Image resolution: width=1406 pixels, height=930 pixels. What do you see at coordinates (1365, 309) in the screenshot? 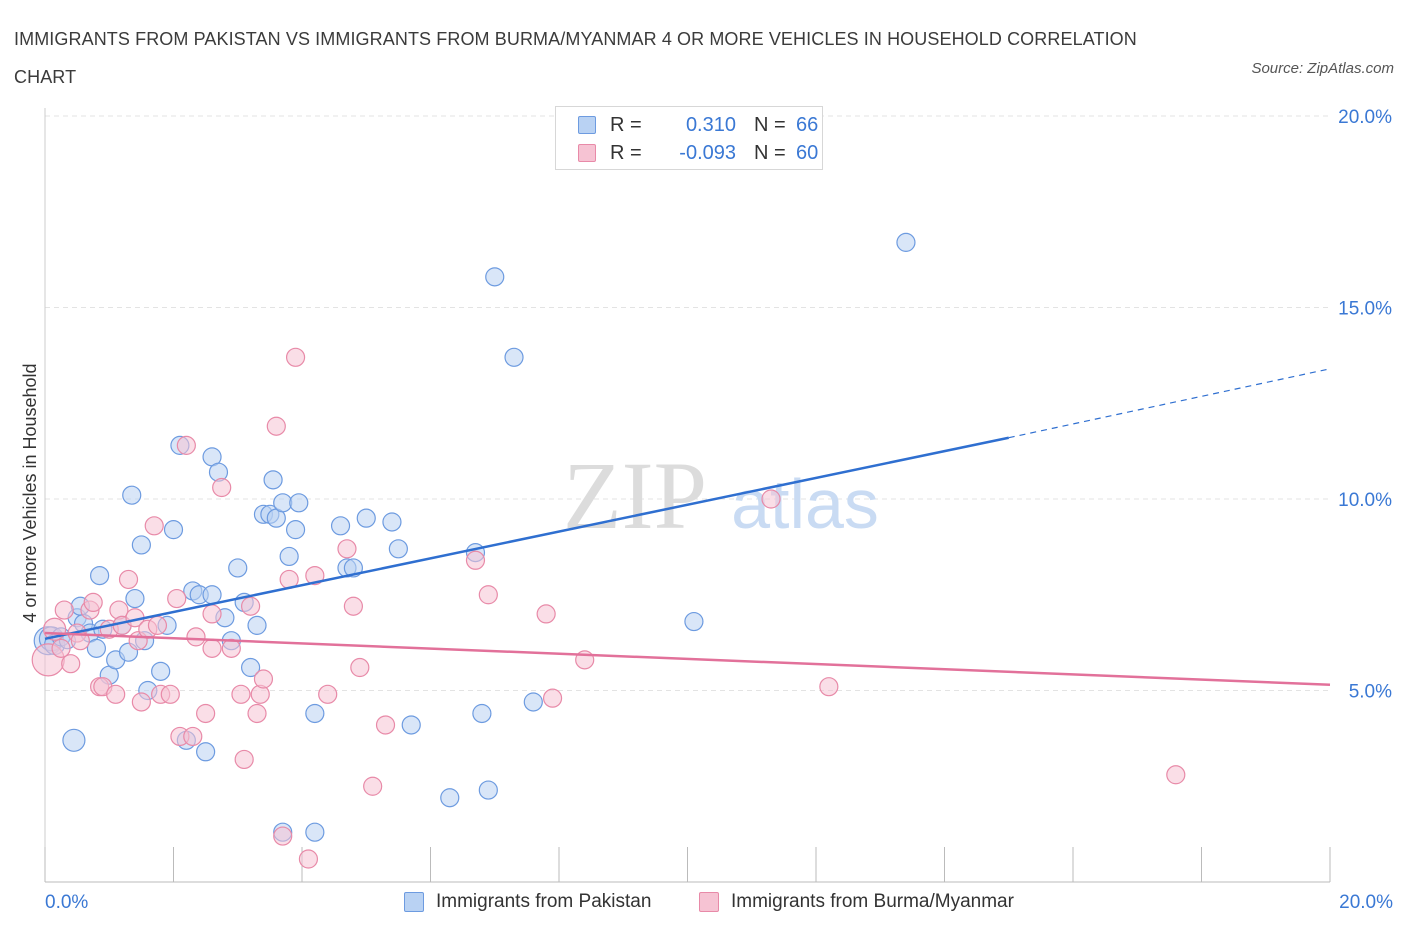
I see `y-tick-label: 15.0%` at bounding box center [1365, 309].